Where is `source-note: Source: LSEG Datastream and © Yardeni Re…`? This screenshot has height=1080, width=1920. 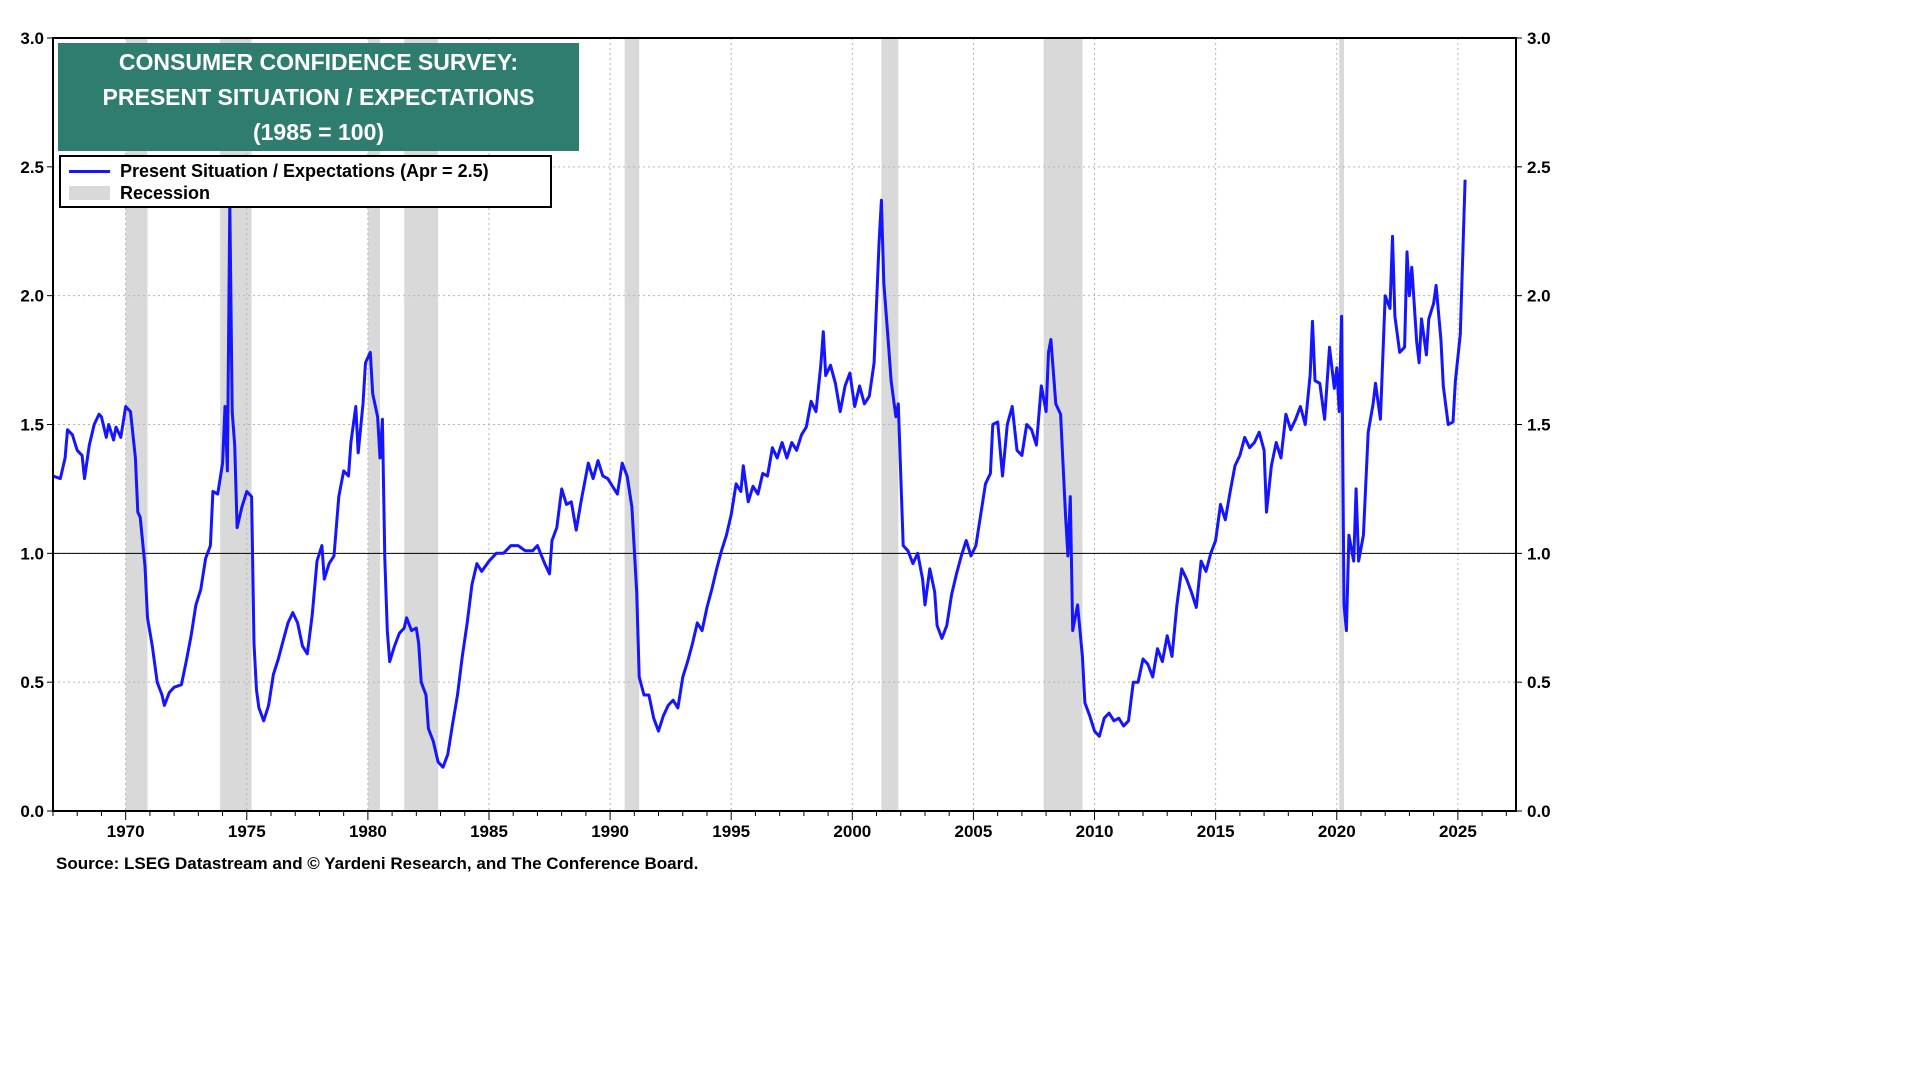
source-note: Source: LSEG Datastream and © Yardeni Re… is located at coordinates (377, 863).